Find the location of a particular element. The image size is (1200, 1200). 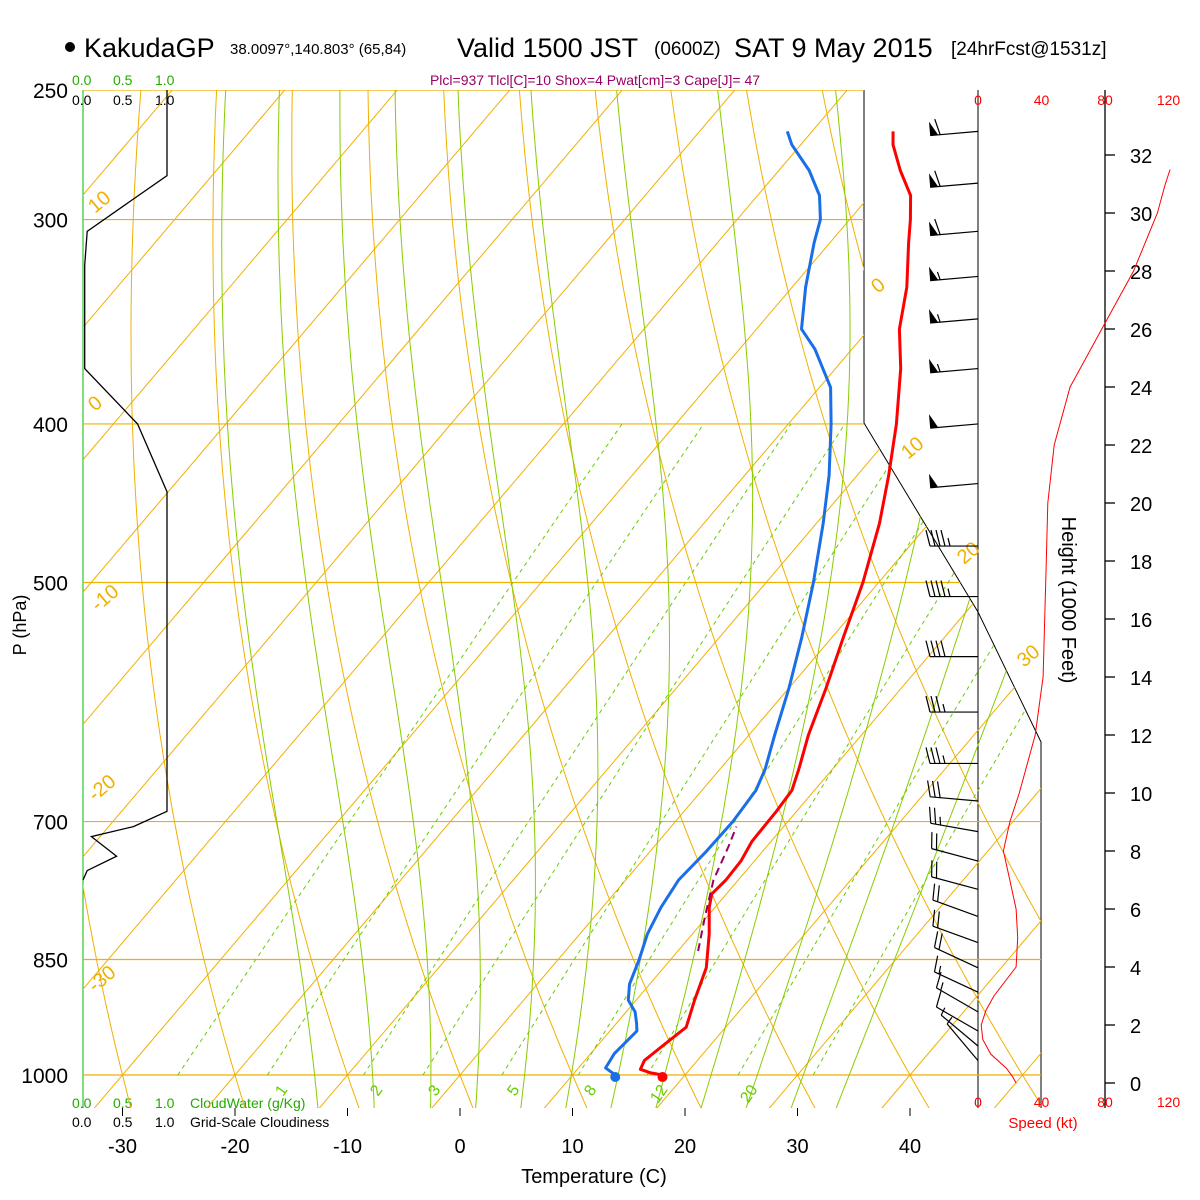

dry-adiabat-label: 30 is located at coordinates (1028, 656).